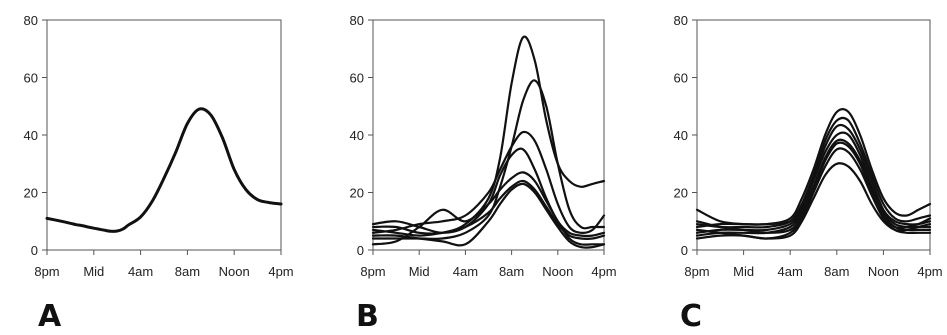 Image resolution: width=947 pixels, height=335 pixels. What do you see at coordinates (367, 316) in the screenshot?
I see `panel-letter: B` at bounding box center [367, 316].